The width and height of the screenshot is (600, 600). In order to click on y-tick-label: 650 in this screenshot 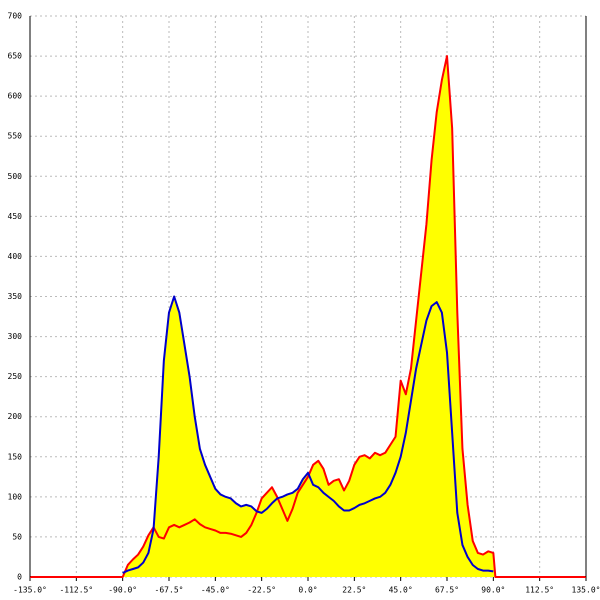, I will do `click(15, 56)`.